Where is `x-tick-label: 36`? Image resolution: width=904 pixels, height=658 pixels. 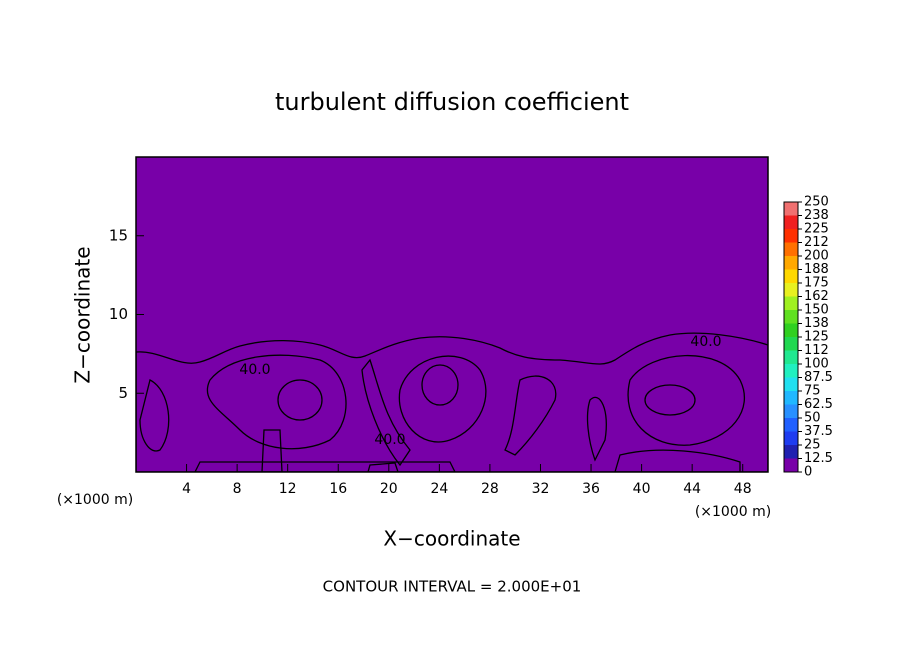 x-tick-label: 36 is located at coordinates (591, 489).